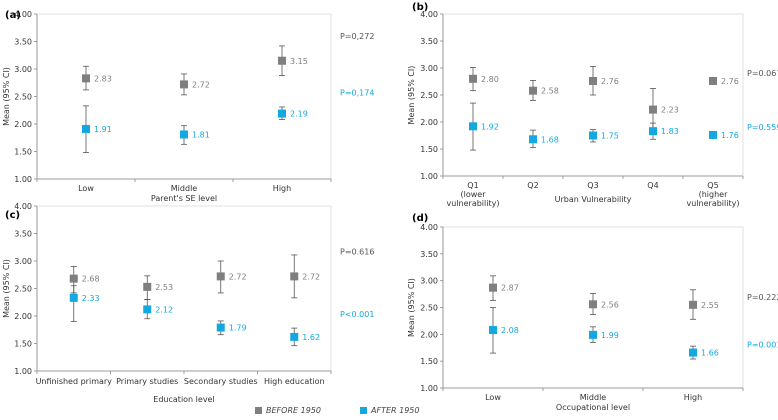 The image size is (778, 420). What do you see at coordinates (184, 198) in the screenshot?
I see `x-axis-title: Parent's SE level` at bounding box center [184, 198].